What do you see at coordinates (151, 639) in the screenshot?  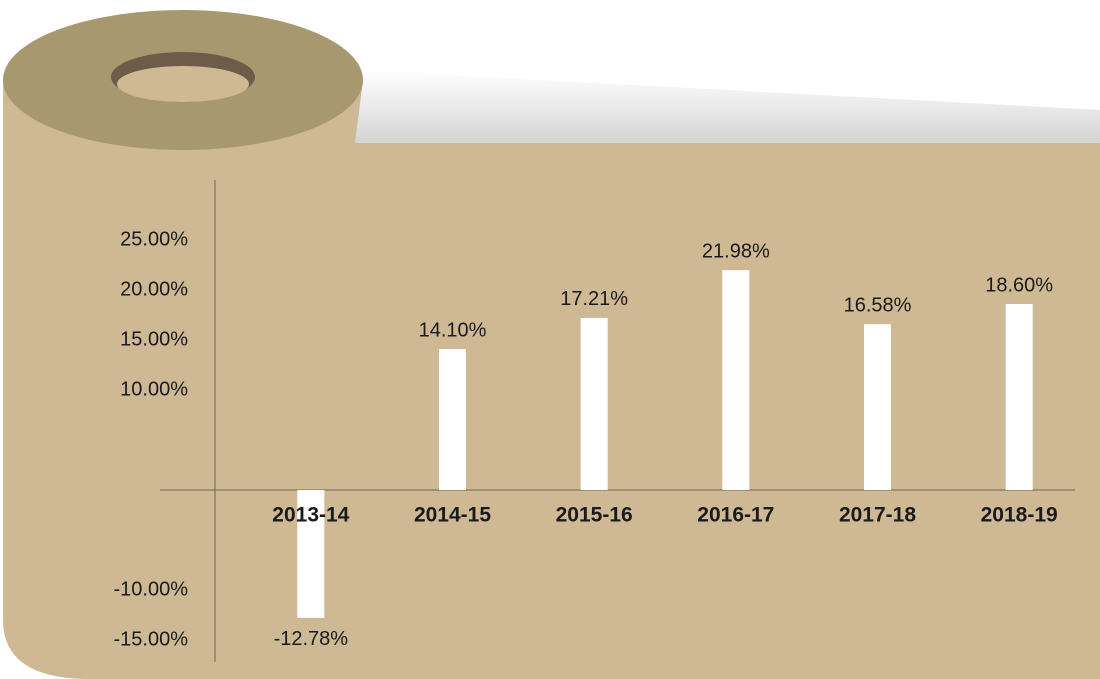 I see `y-tick-label: -15.00%` at bounding box center [151, 639].